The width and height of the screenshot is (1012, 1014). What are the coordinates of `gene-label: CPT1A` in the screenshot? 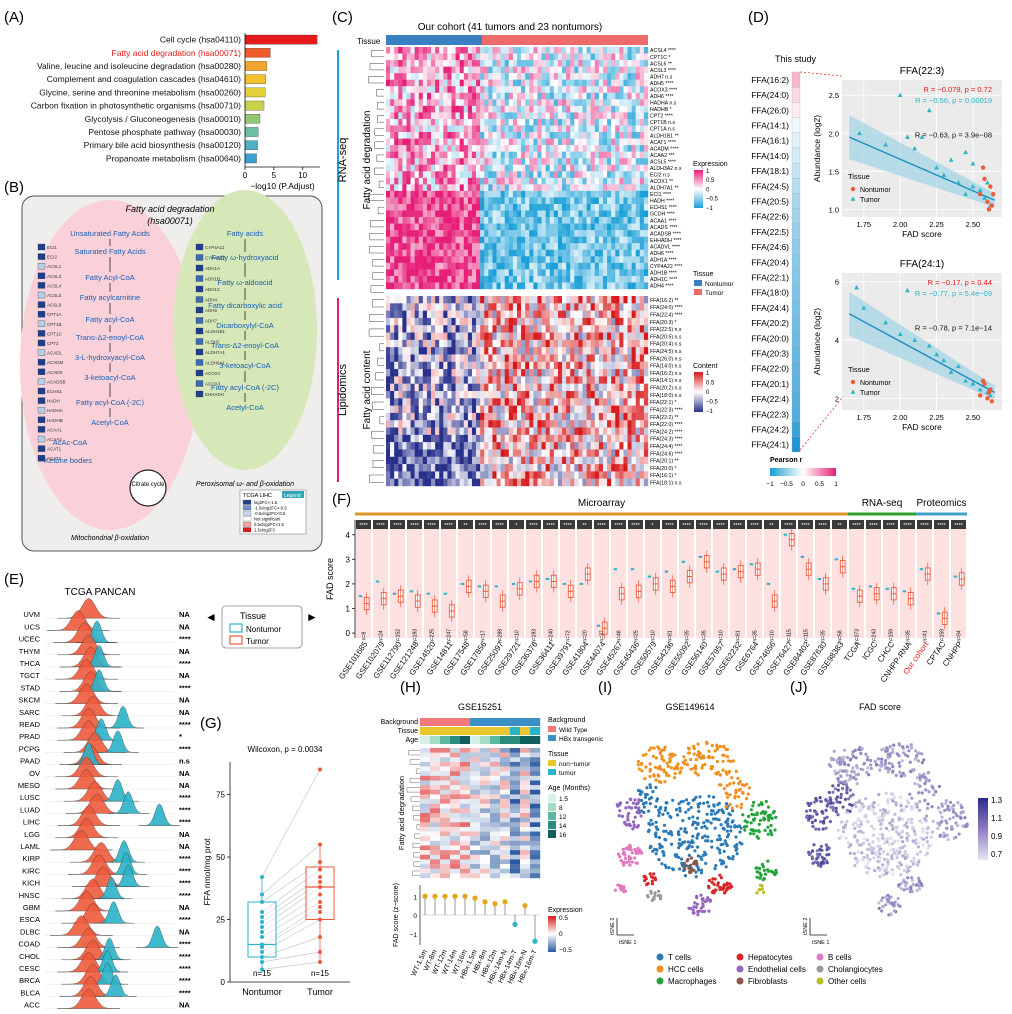 It's located at (54, 314).